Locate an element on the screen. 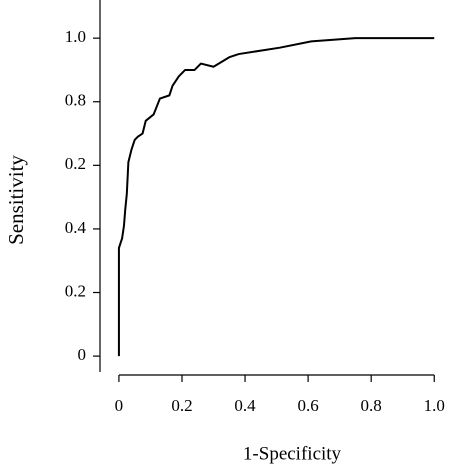  x-tick-label: 0.2 is located at coordinates (181, 405).